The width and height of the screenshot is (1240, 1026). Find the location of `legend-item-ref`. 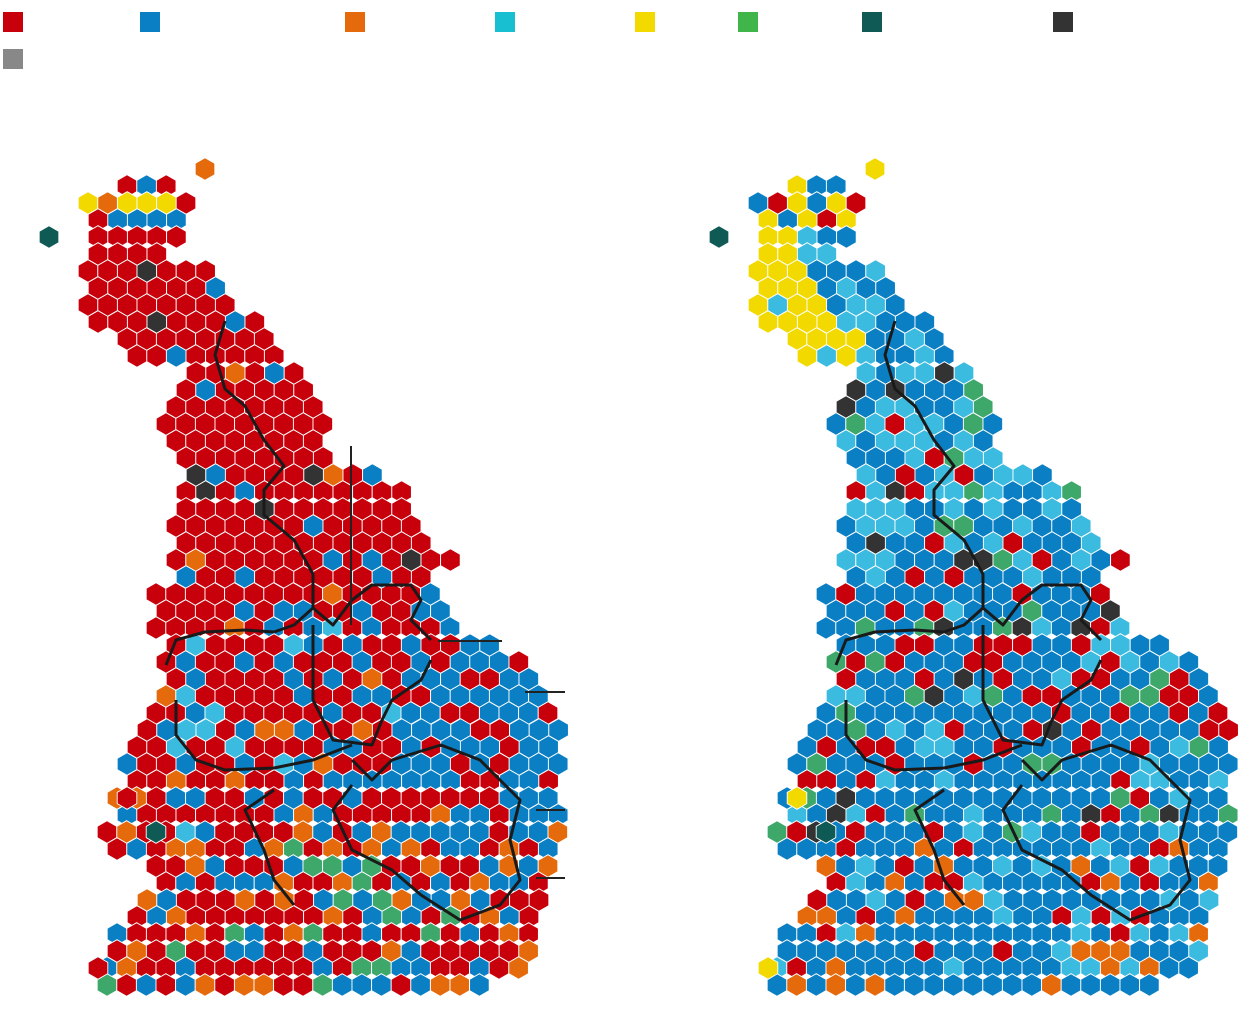

legend-item-ref is located at coordinates (508, 22).